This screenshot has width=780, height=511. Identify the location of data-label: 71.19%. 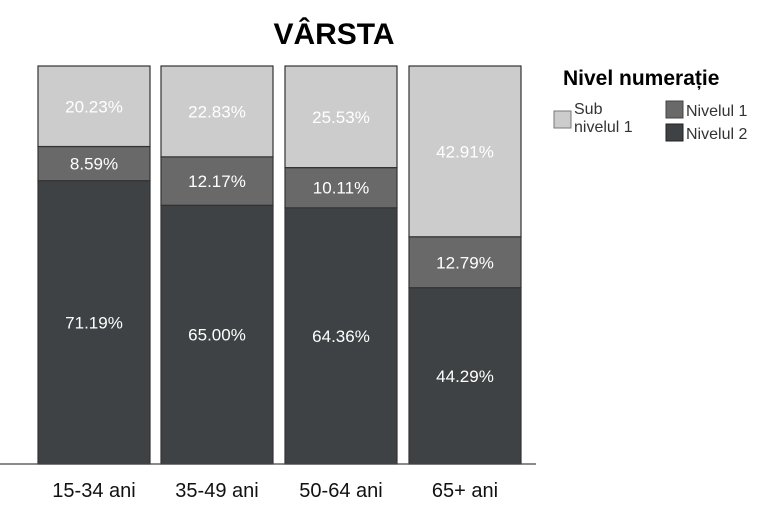
(94, 322).